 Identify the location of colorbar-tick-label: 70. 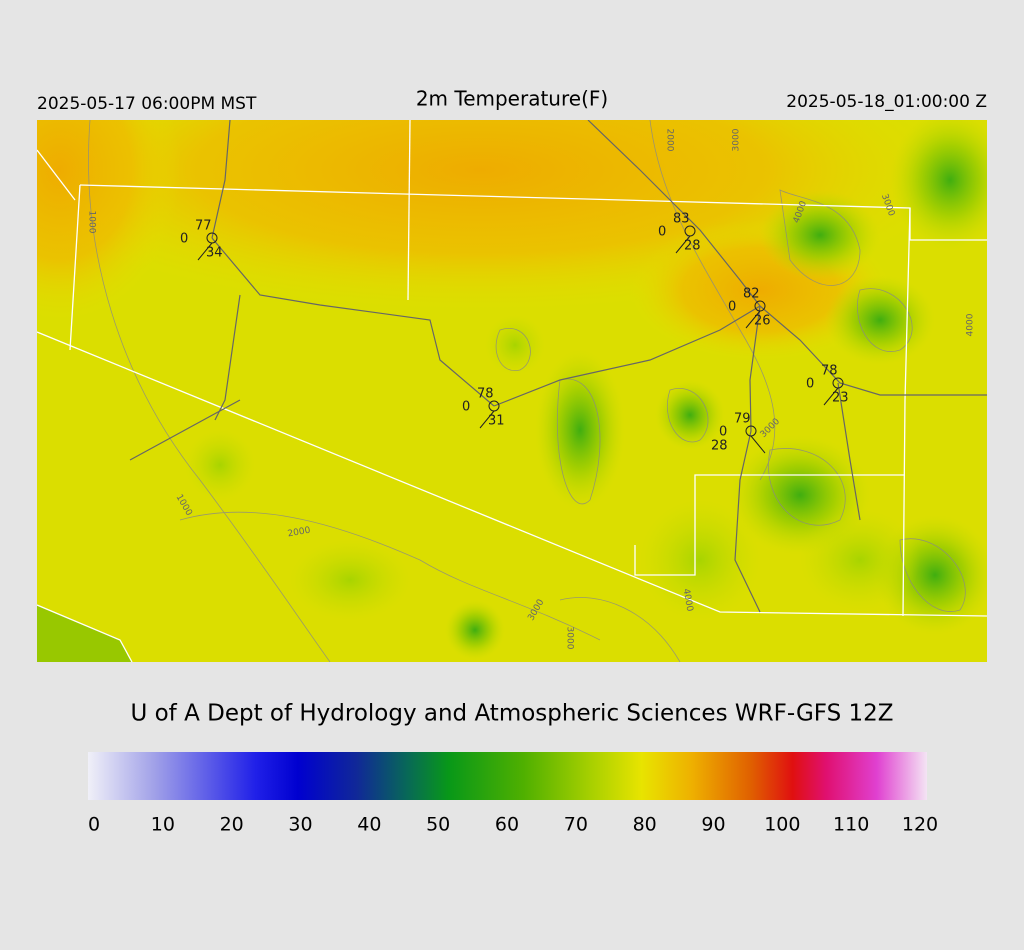
(576, 825).